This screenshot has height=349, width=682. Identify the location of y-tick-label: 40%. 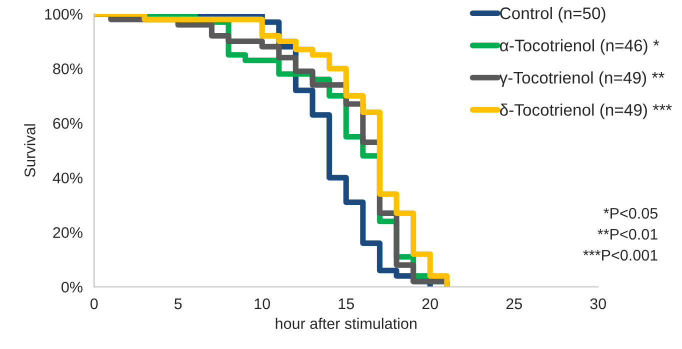
(67, 178).